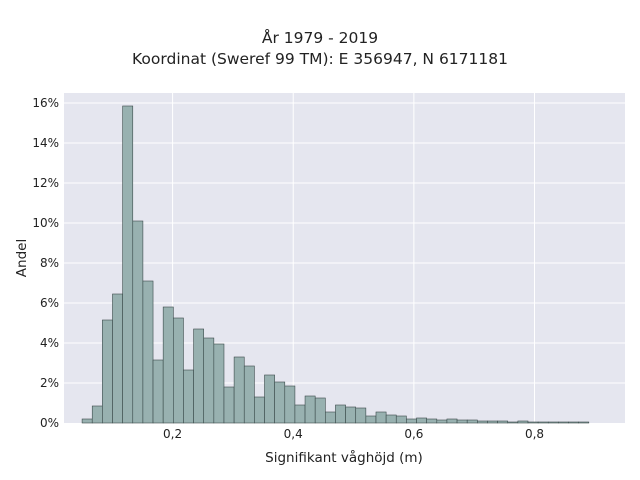 The width and height of the screenshot is (640, 480). Describe the element at coordinates (49, 423) in the screenshot. I see `y-tick-label: 0%` at that location.